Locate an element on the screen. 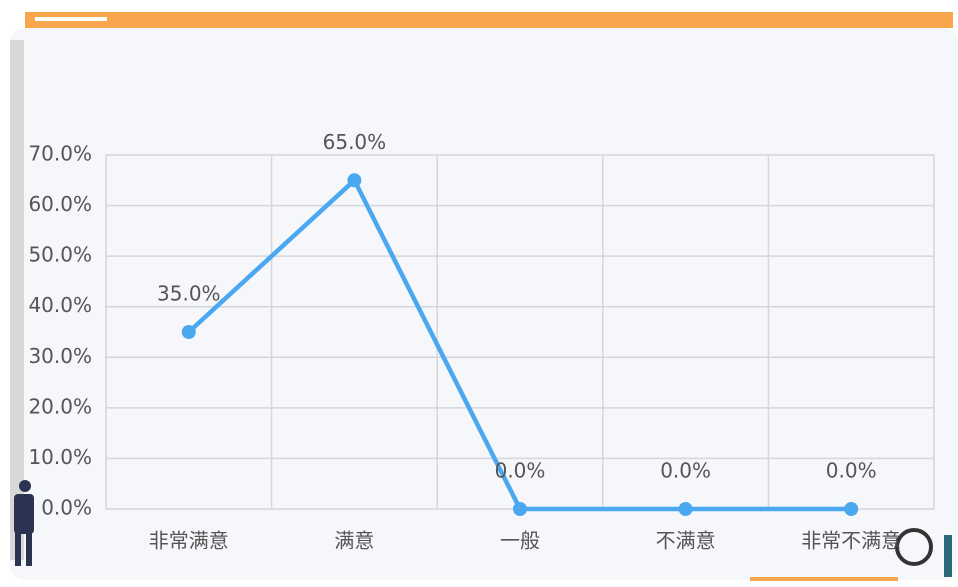  data-label: 35.0% is located at coordinates (189, 294).